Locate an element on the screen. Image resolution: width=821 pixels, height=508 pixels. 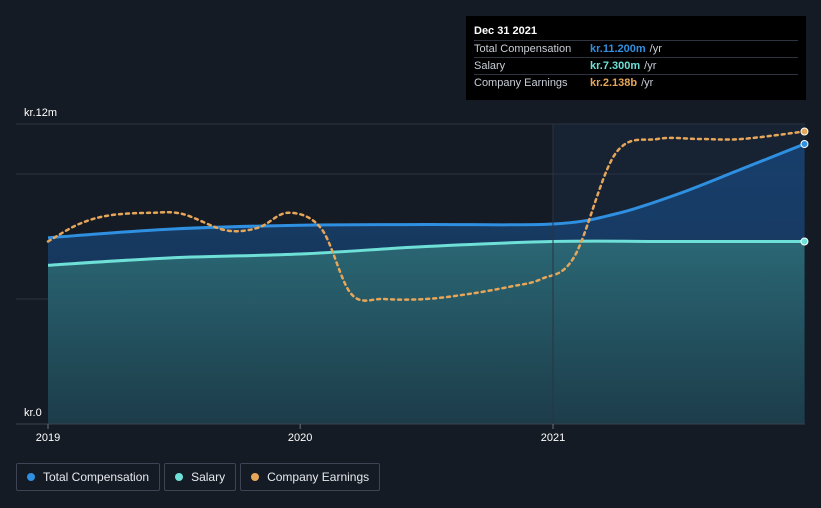
legend-label: Company Earnings is located at coordinates (318, 477).